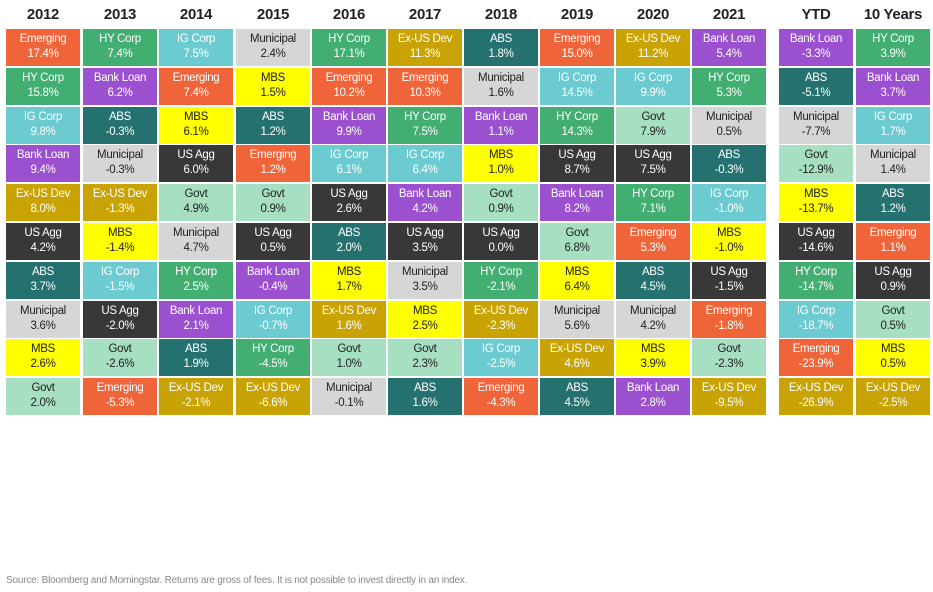 The image size is (933, 592). I want to click on return-cell: Ex-US Dev -1.3%, so click(120, 203).